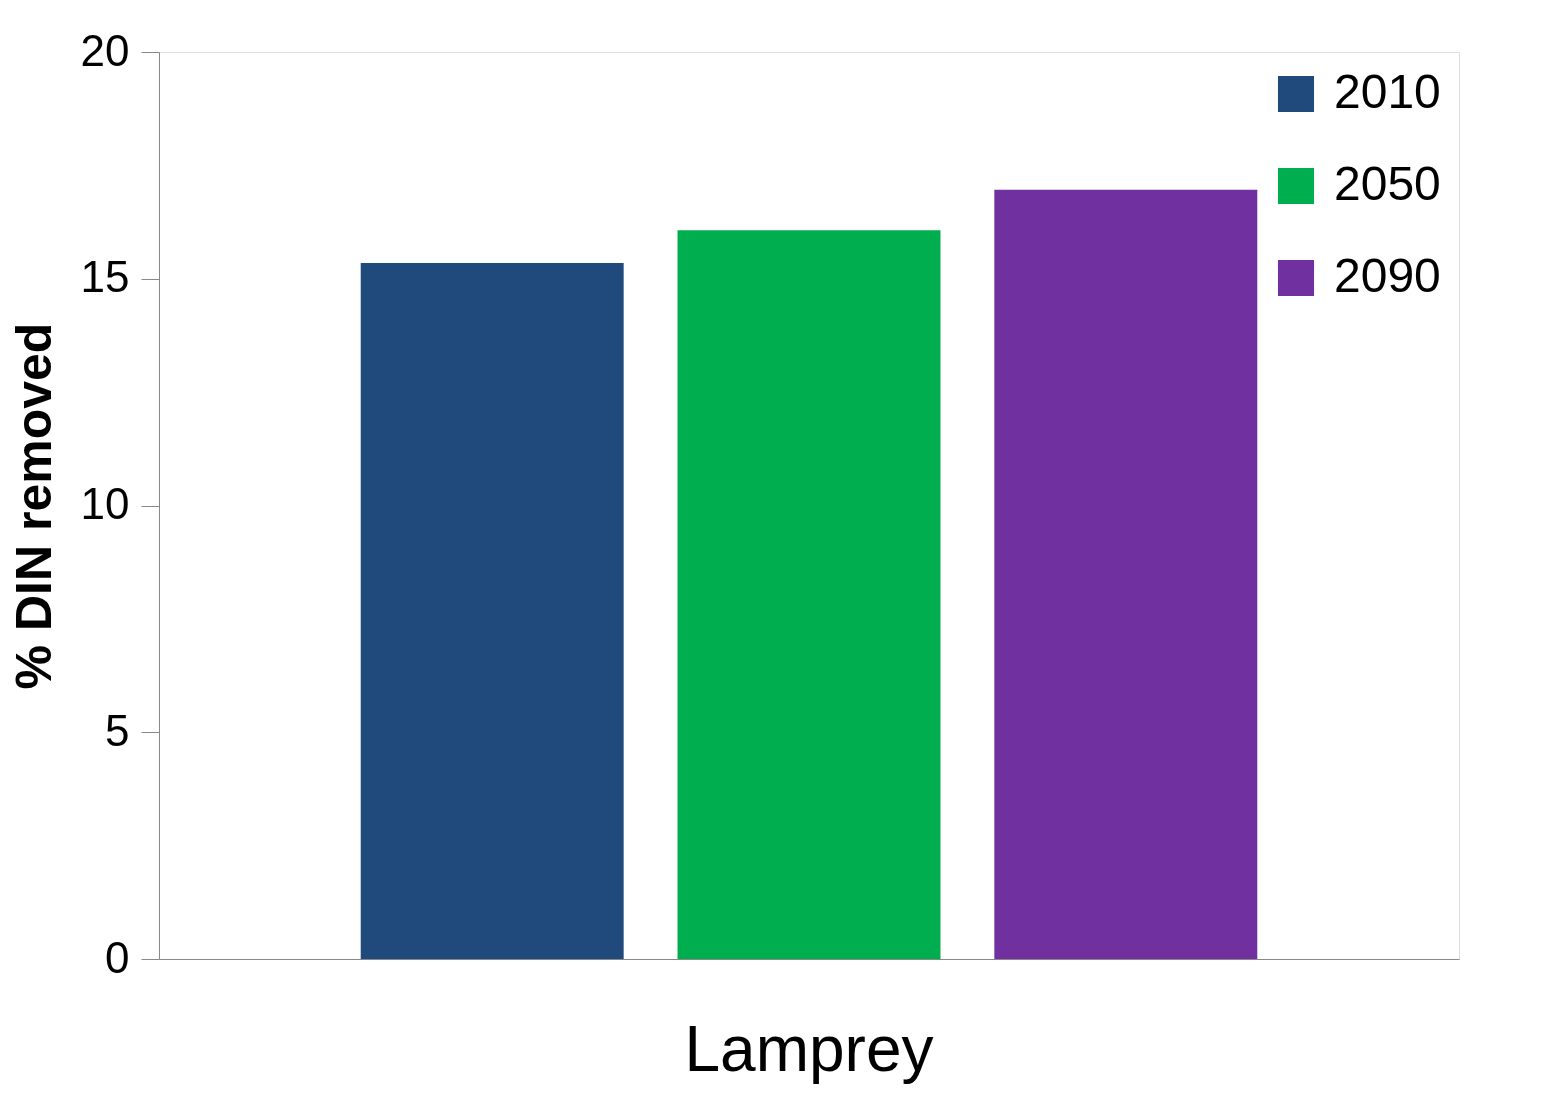  What do you see at coordinates (809, 1048) in the screenshot?
I see `x-tick-label: Lamprey` at bounding box center [809, 1048].